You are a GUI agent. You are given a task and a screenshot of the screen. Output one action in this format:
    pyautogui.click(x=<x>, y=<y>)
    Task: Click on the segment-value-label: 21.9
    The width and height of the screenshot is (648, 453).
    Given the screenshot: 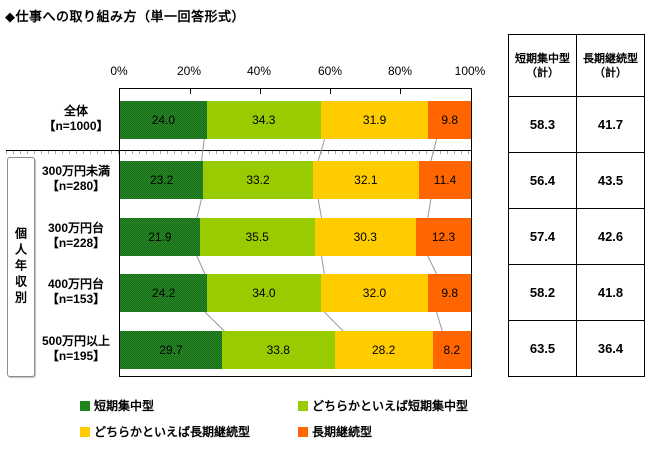 What is the action you would take?
    pyautogui.click(x=160, y=237)
    